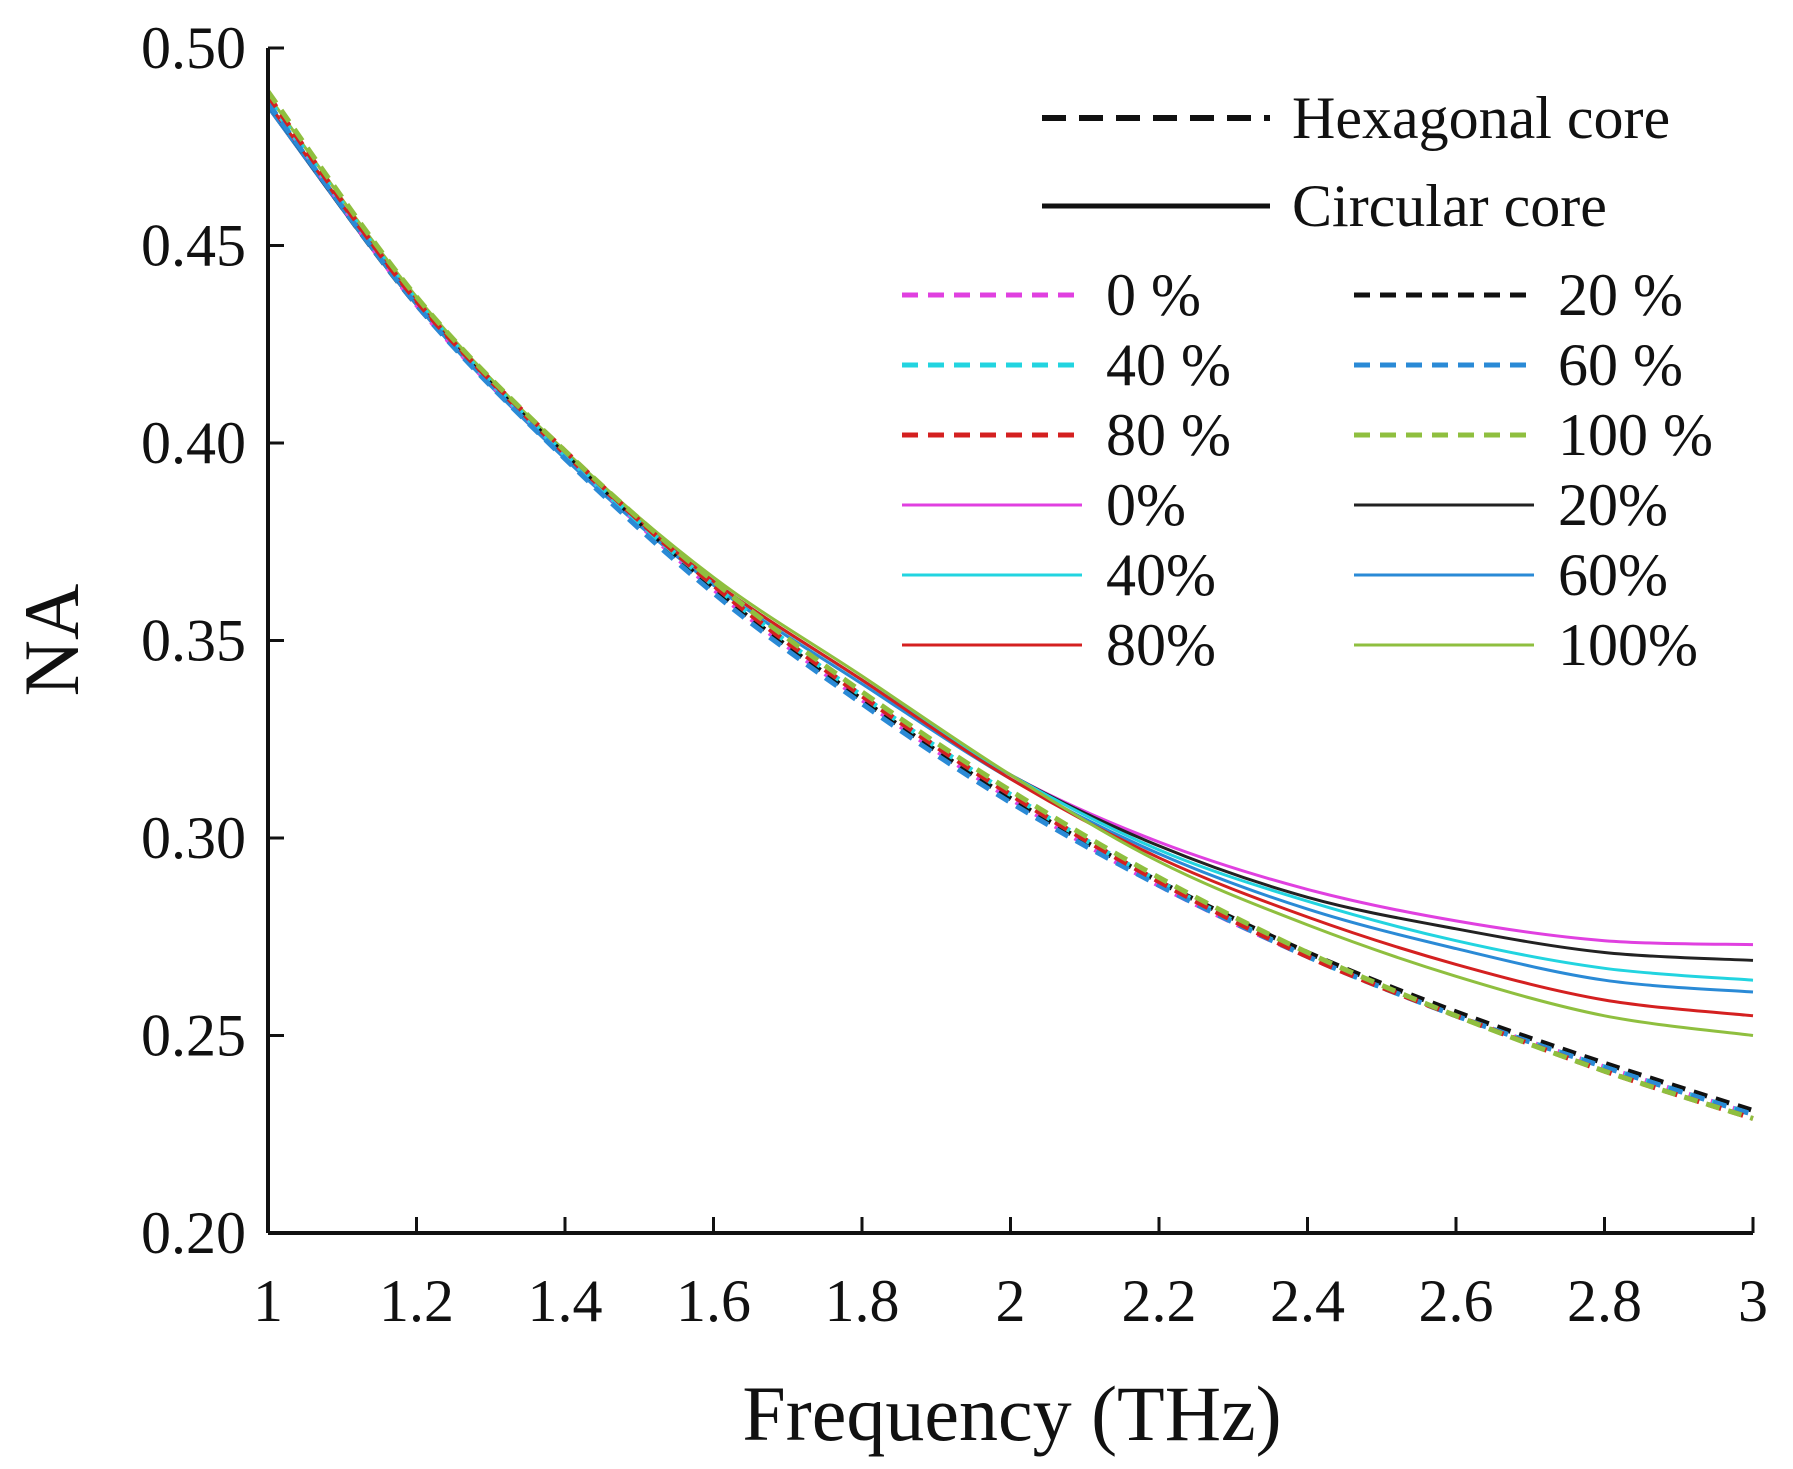 This screenshot has width=1793, height=1469. What do you see at coordinates (416, 1301) in the screenshot?
I see `x-tick-label: 1.2` at bounding box center [416, 1301].